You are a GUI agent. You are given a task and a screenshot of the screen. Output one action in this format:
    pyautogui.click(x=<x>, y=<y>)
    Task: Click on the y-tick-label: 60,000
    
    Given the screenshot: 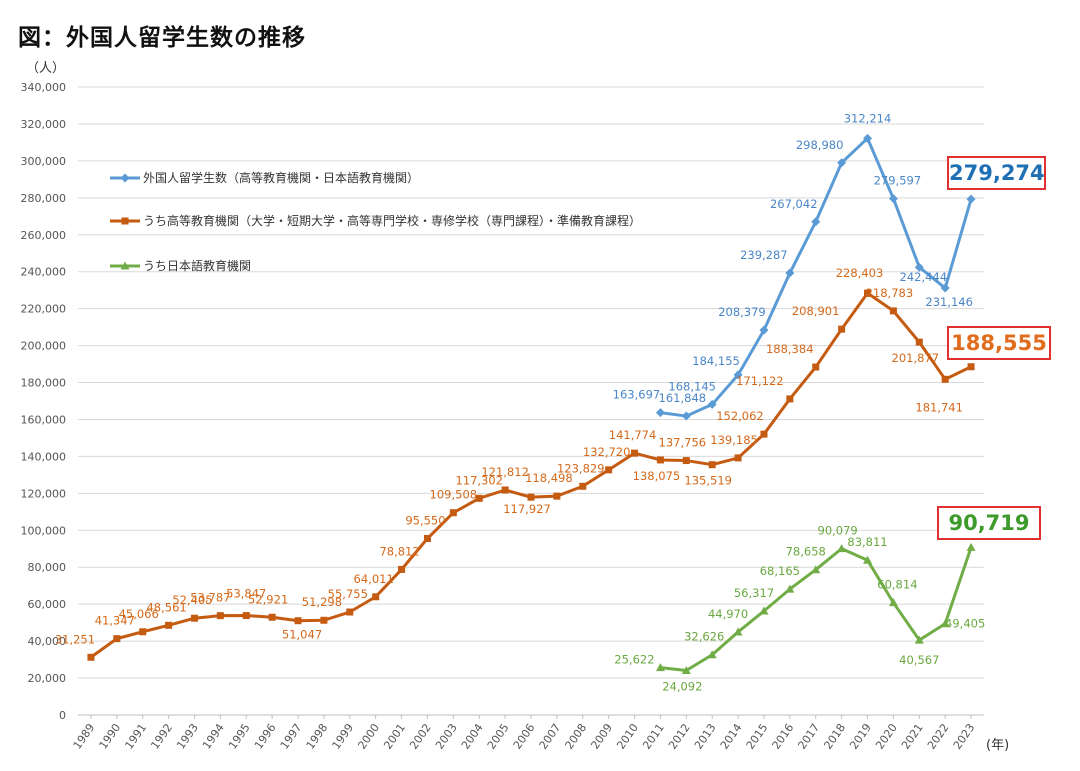 What is the action you would take?
    pyautogui.click(x=47, y=604)
    